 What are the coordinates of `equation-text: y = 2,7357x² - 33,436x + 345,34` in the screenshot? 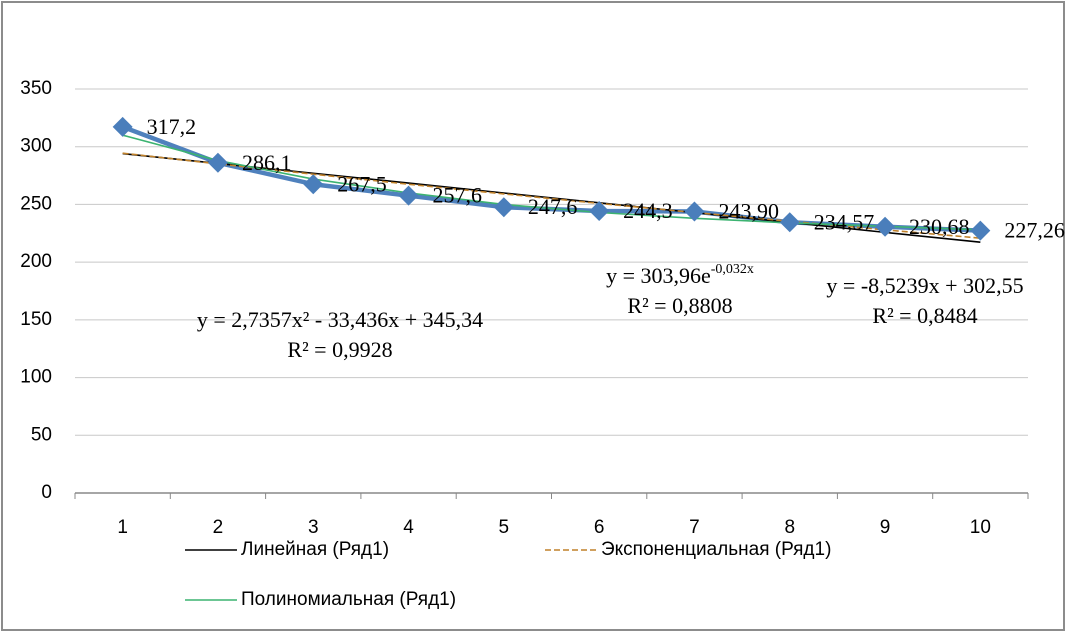 It's located at (340, 319).